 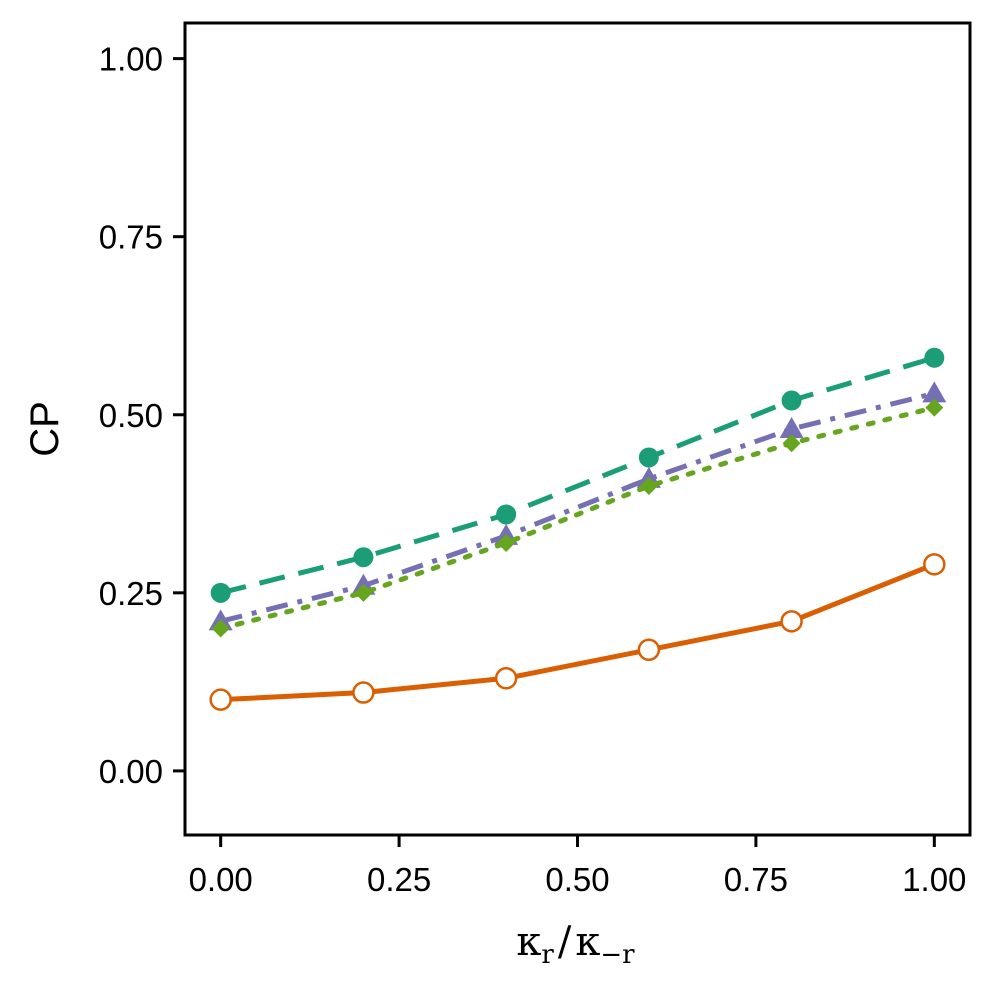 I want to click on y-tick-label: 1.00, so click(x=131, y=59).